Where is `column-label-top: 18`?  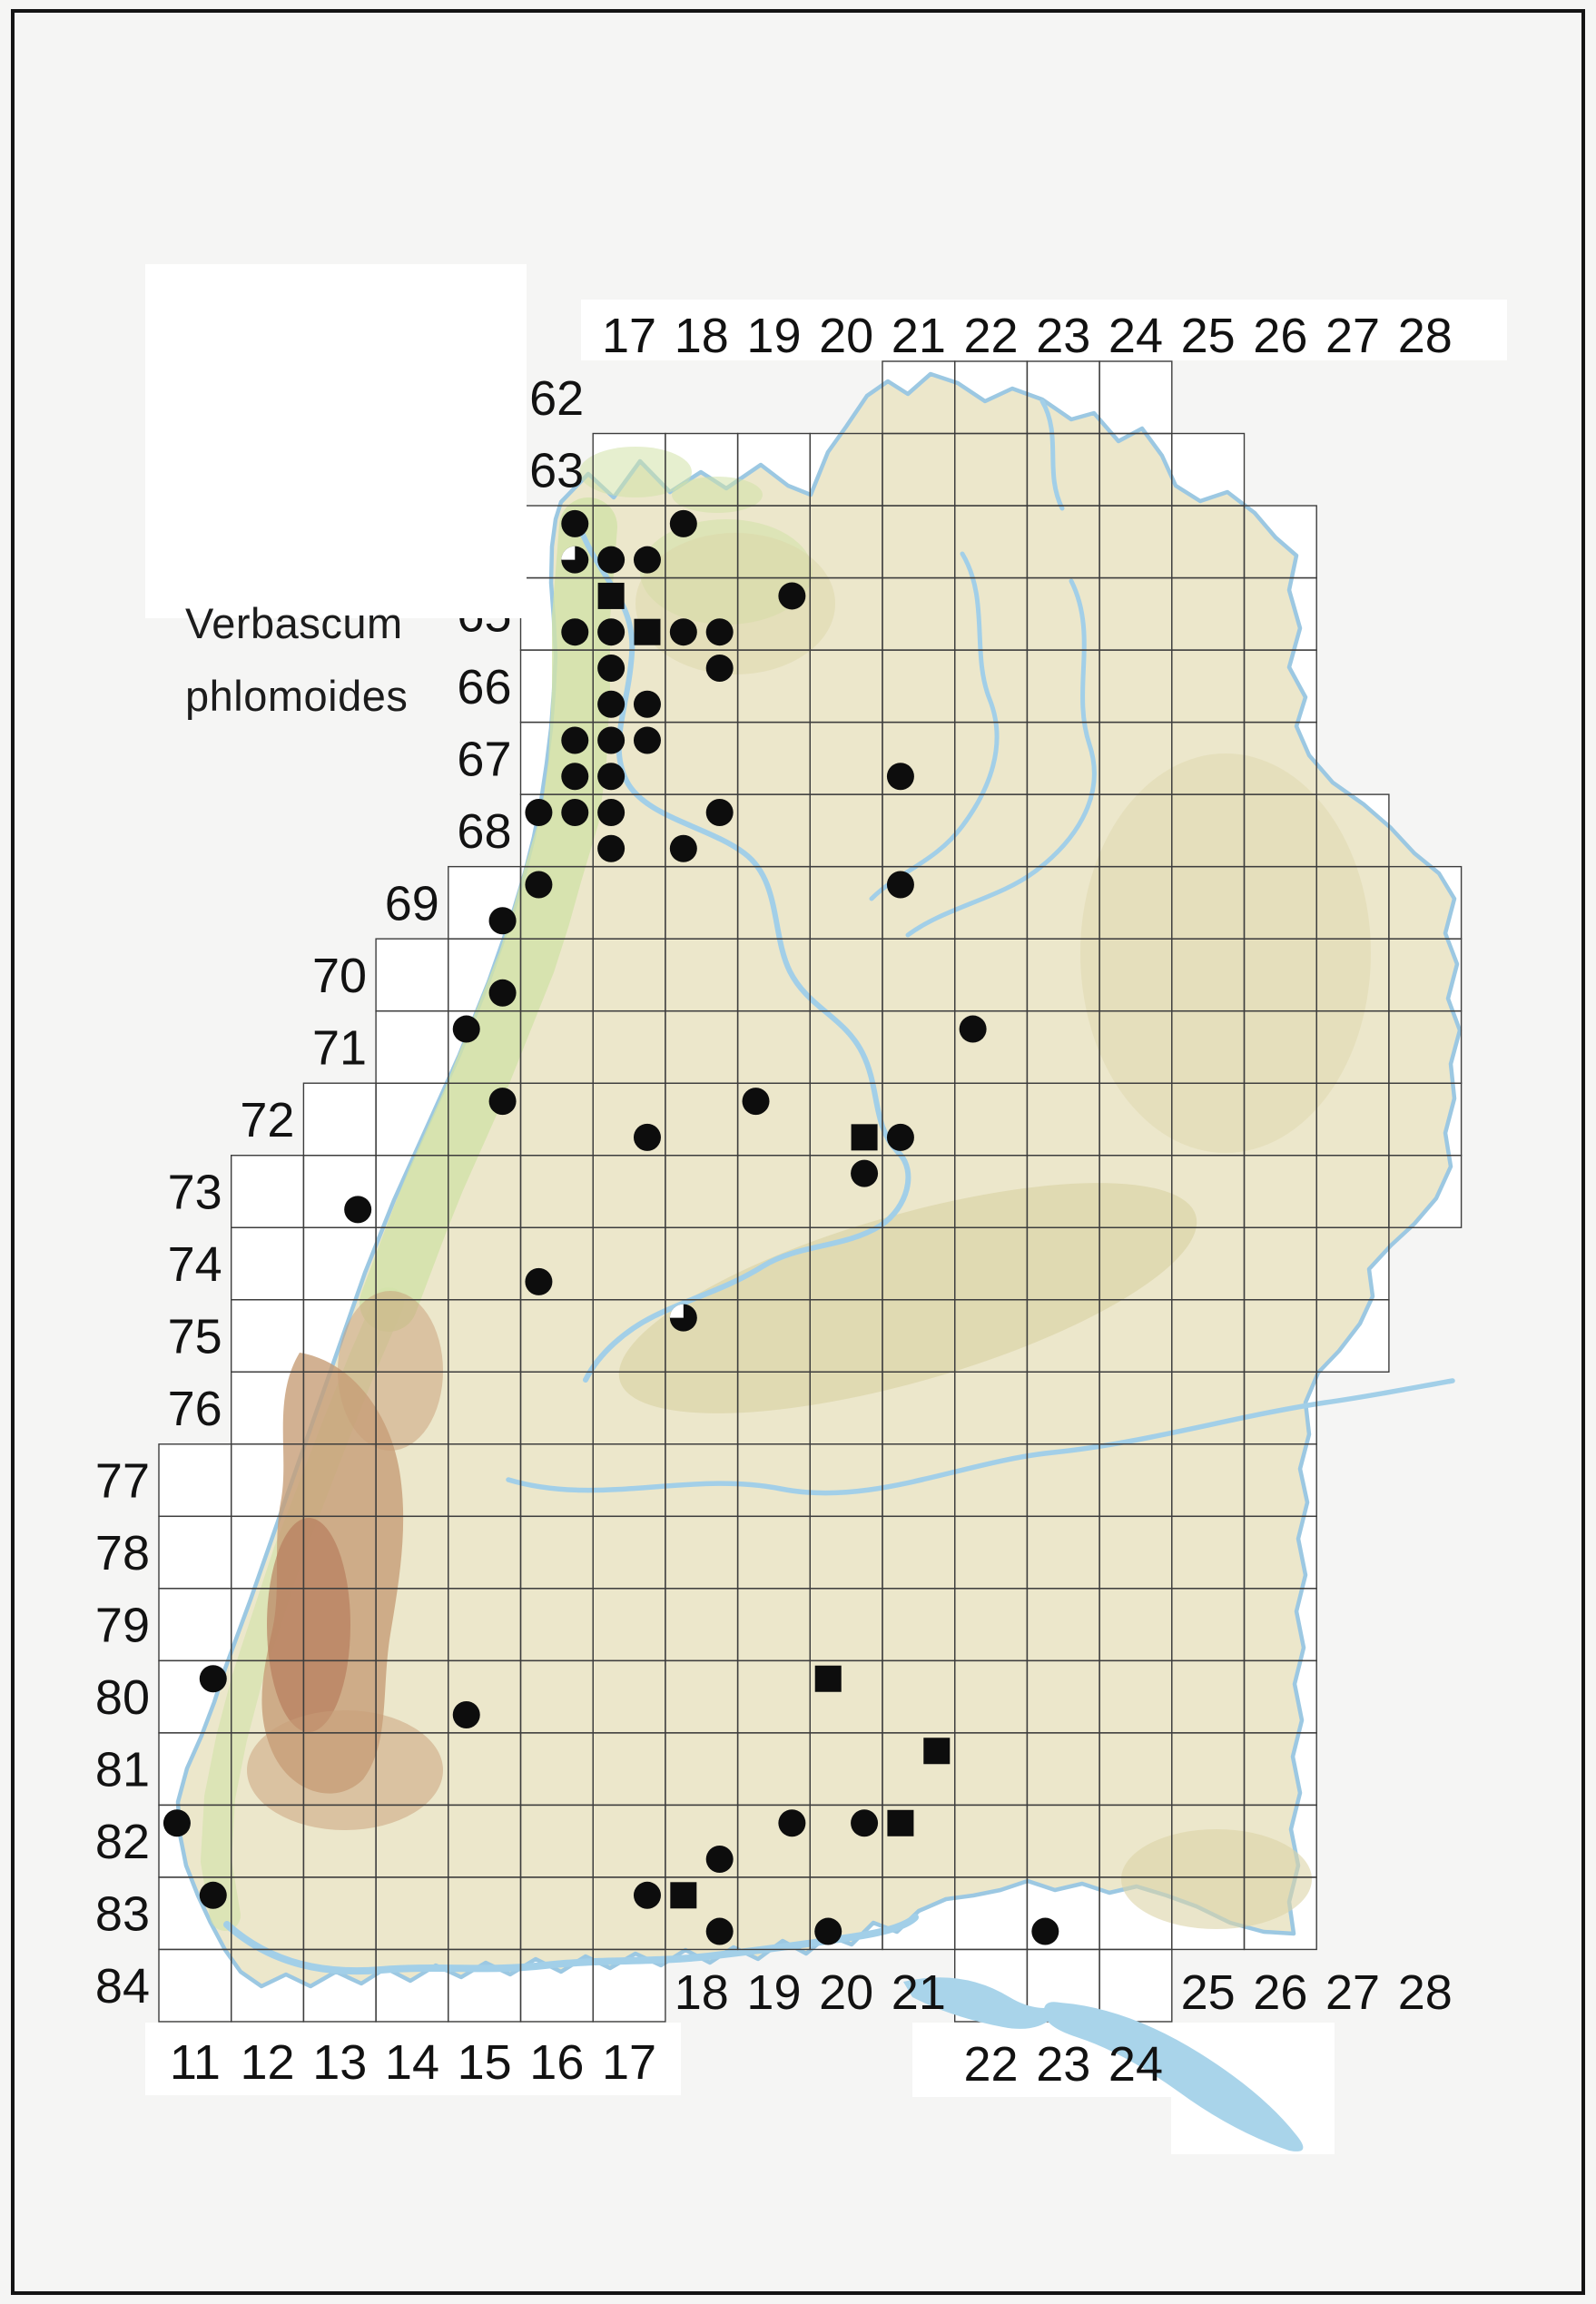
column-label-top: 18 is located at coordinates (702, 336).